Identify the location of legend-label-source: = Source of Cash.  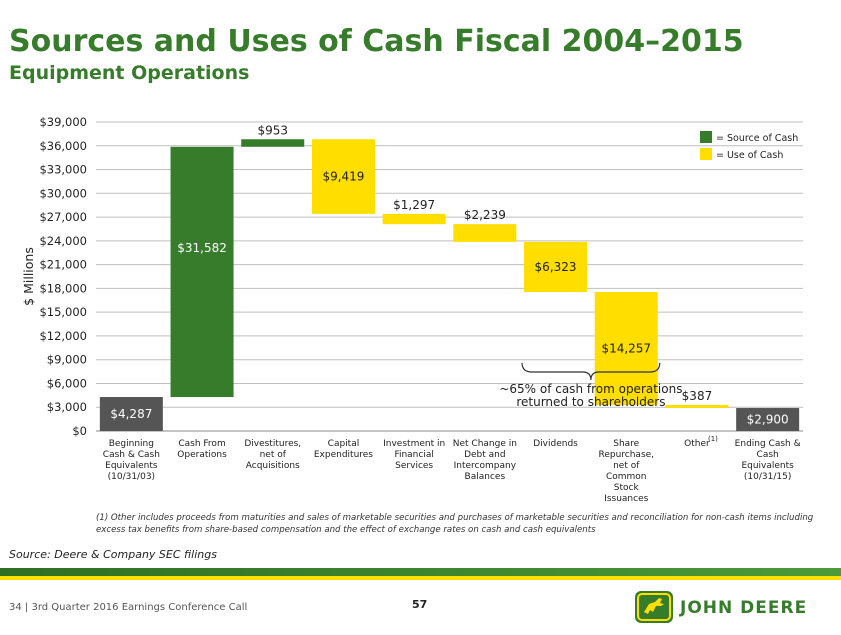
(757, 138).